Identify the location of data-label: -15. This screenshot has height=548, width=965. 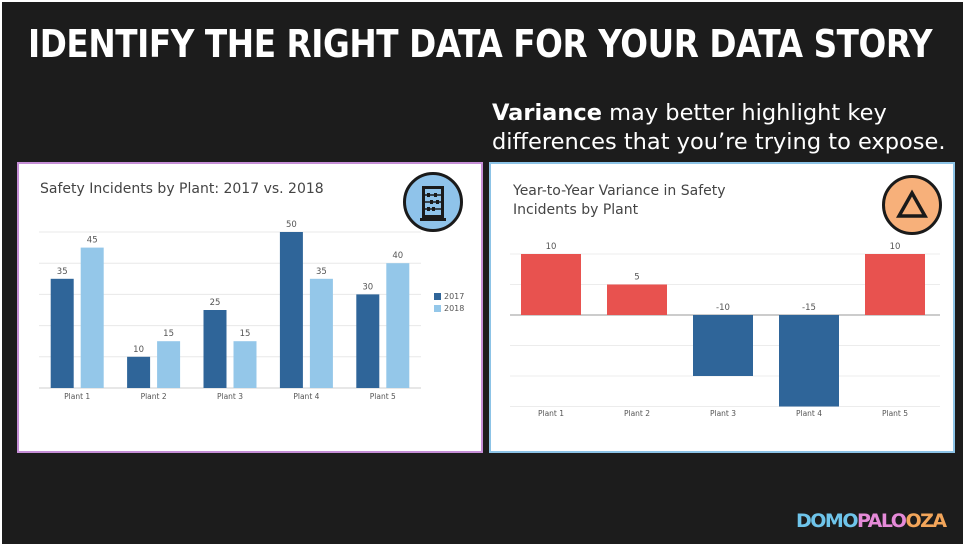
(809, 308).